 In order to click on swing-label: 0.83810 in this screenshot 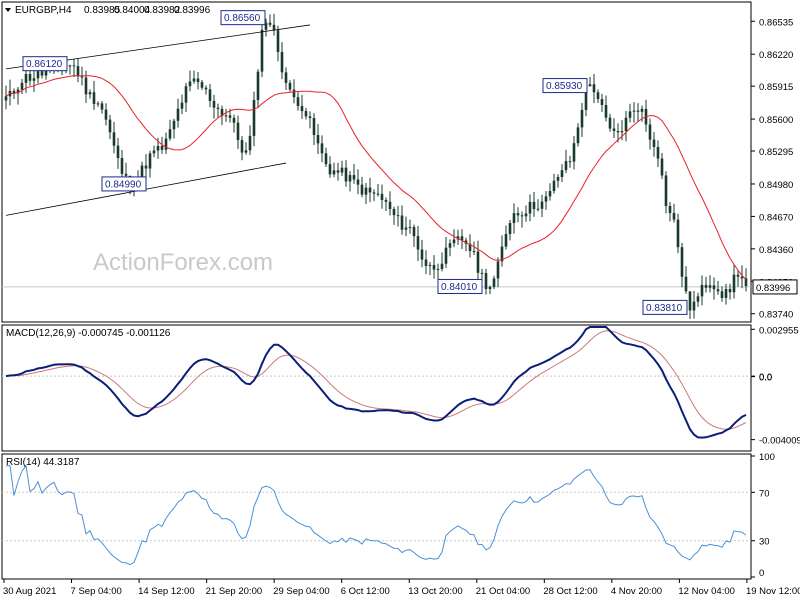, I will do `click(664, 308)`.